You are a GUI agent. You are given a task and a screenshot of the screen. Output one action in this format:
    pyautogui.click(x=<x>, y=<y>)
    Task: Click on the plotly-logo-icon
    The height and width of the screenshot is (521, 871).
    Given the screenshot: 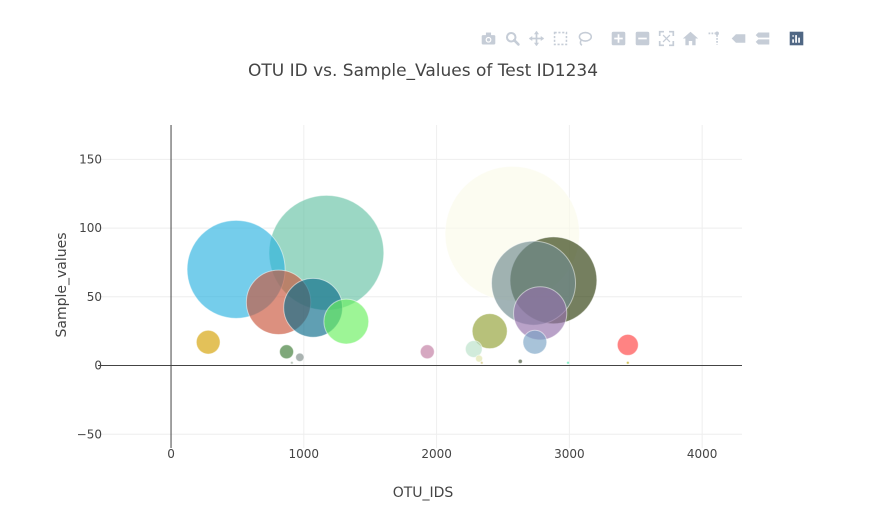 What is the action you would take?
    pyautogui.click(x=796, y=38)
    